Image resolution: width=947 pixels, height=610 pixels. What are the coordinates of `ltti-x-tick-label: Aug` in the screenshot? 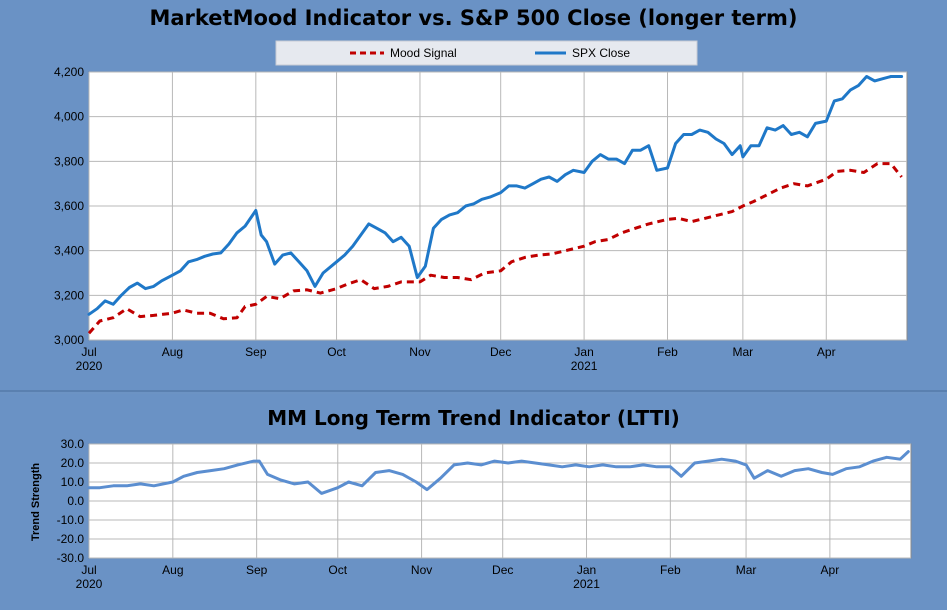 It's located at (172, 570).